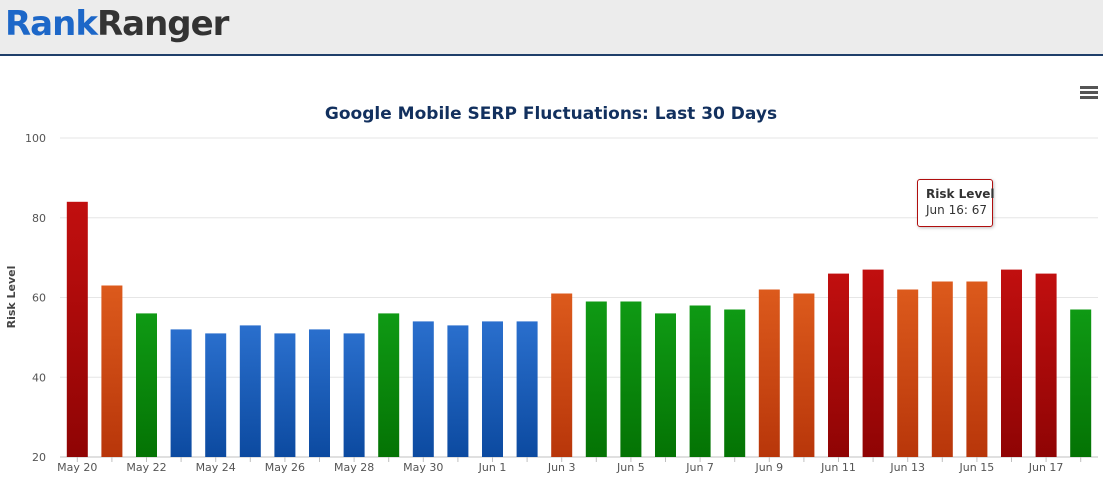 This screenshot has height=482, width=1103. Describe the element at coordinates (561, 467) in the screenshot. I see `x-tick-label: Jun 3` at that location.